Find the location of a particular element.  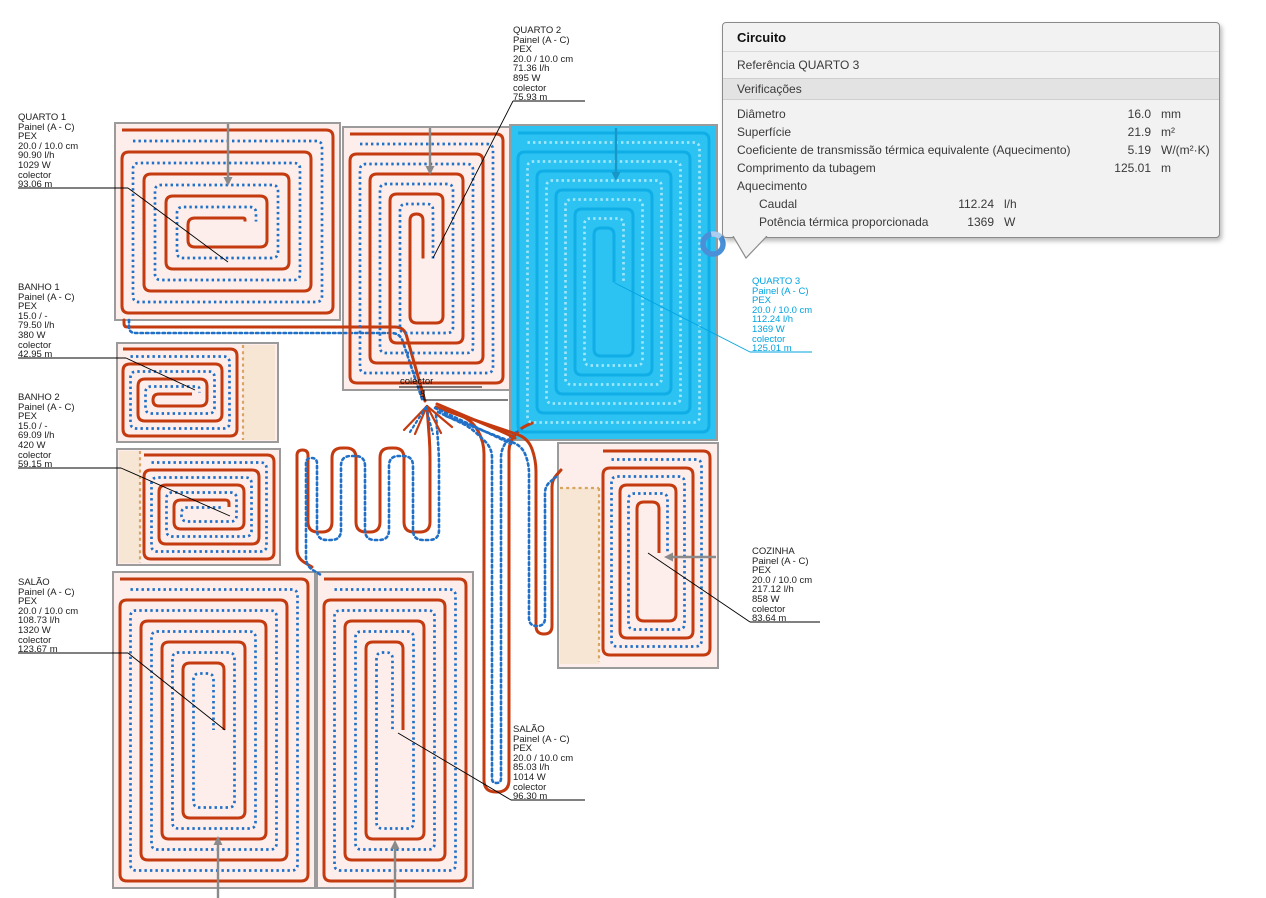

panel-row-unit: W/(m²·K) is located at coordinates (1185, 150).